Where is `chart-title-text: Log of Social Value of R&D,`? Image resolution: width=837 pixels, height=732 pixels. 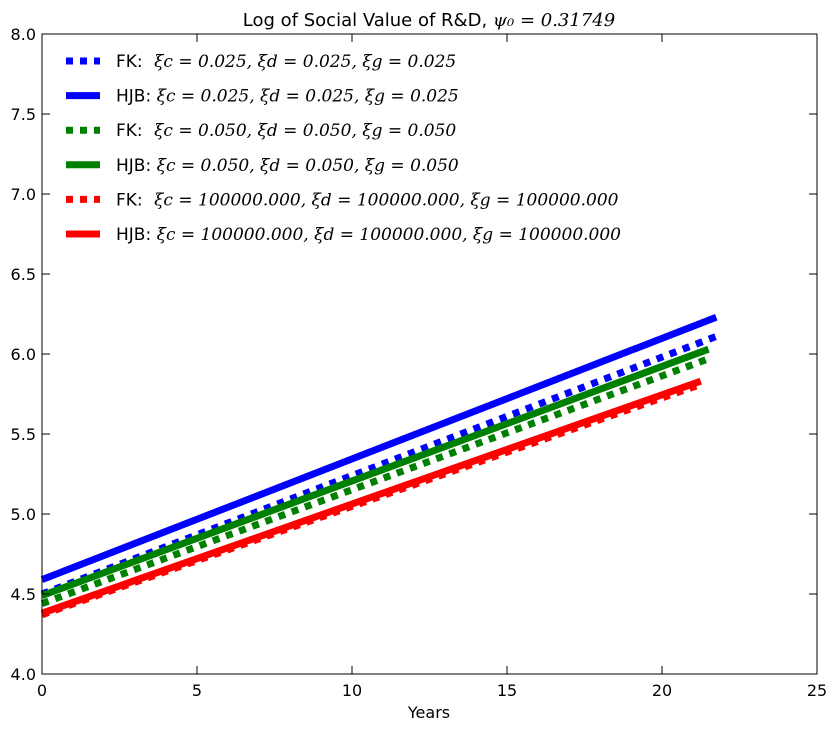
chart-title-text: Log of Social Value of R&D, is located at coordinates (368, 20).